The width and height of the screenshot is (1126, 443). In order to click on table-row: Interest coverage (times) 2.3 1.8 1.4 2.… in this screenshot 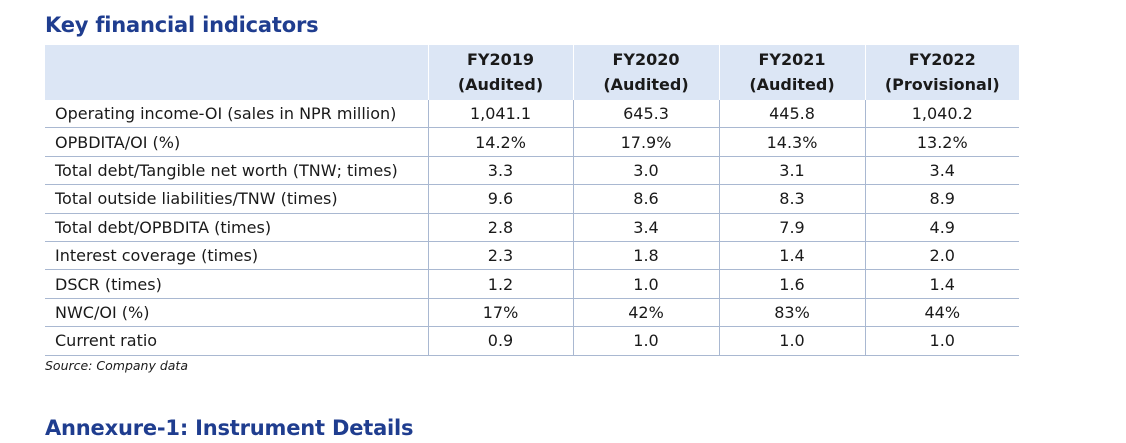, I will do `click(532, 256)`.